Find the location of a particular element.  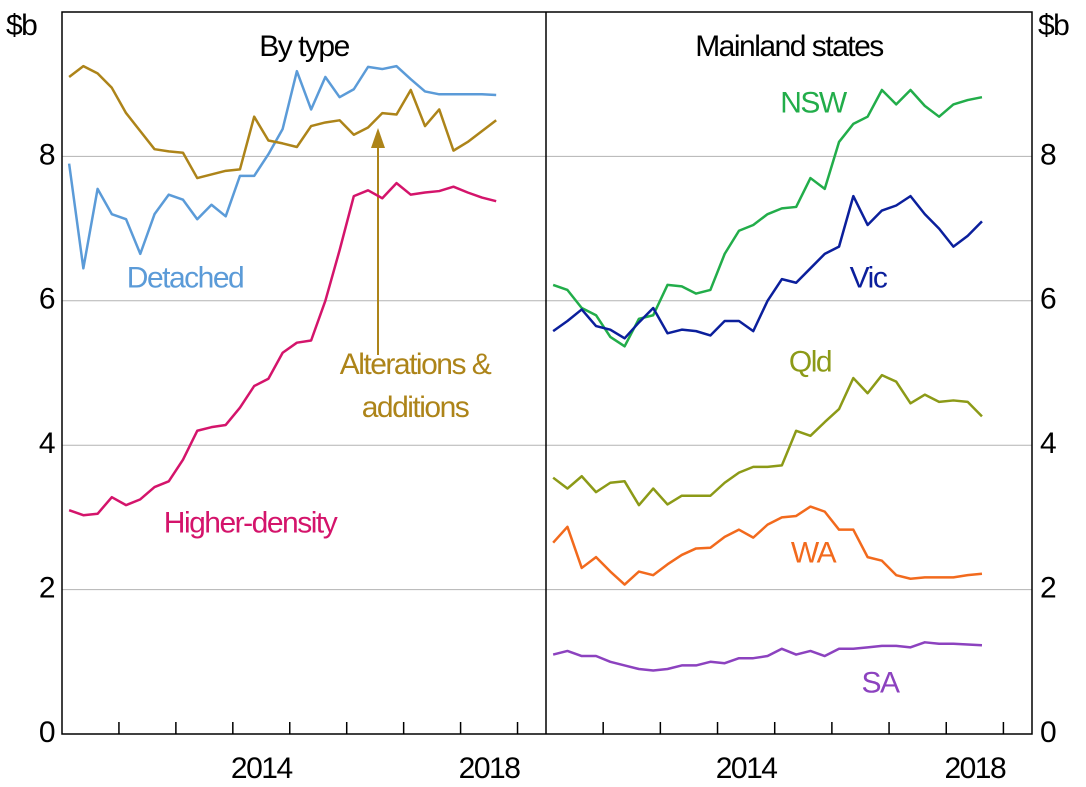

series-label: SA is located at coordinates (880, 683).